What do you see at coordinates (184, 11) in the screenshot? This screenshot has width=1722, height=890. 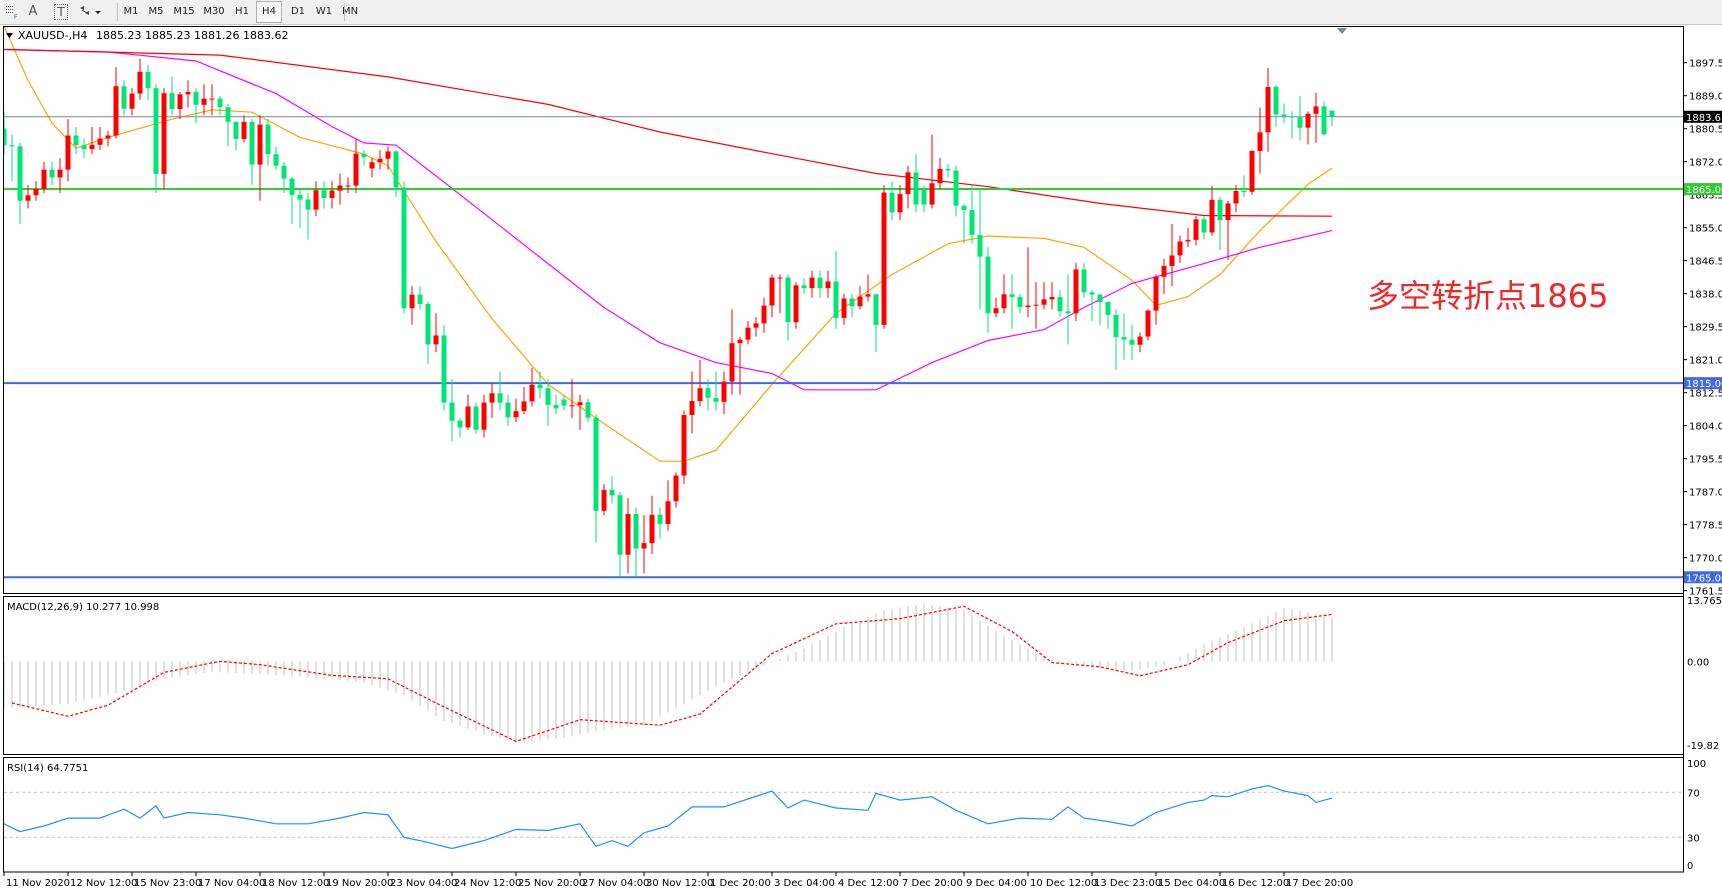 I see `timeframe-m15-button: M15` at bounding box center [184, 11].